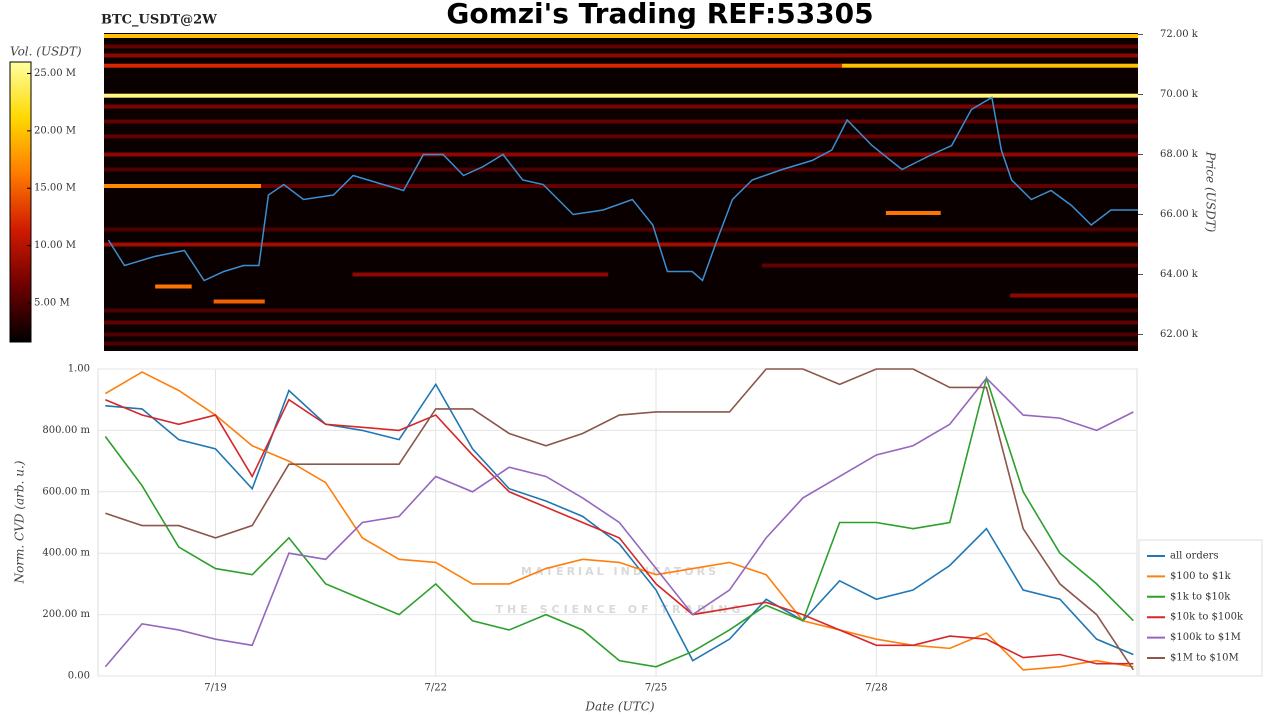  What do you see at coordinates (46, 52) in the screenshot?
I see `colorbar-label: Vol. (USDT)` at bounding box center [46, 52].